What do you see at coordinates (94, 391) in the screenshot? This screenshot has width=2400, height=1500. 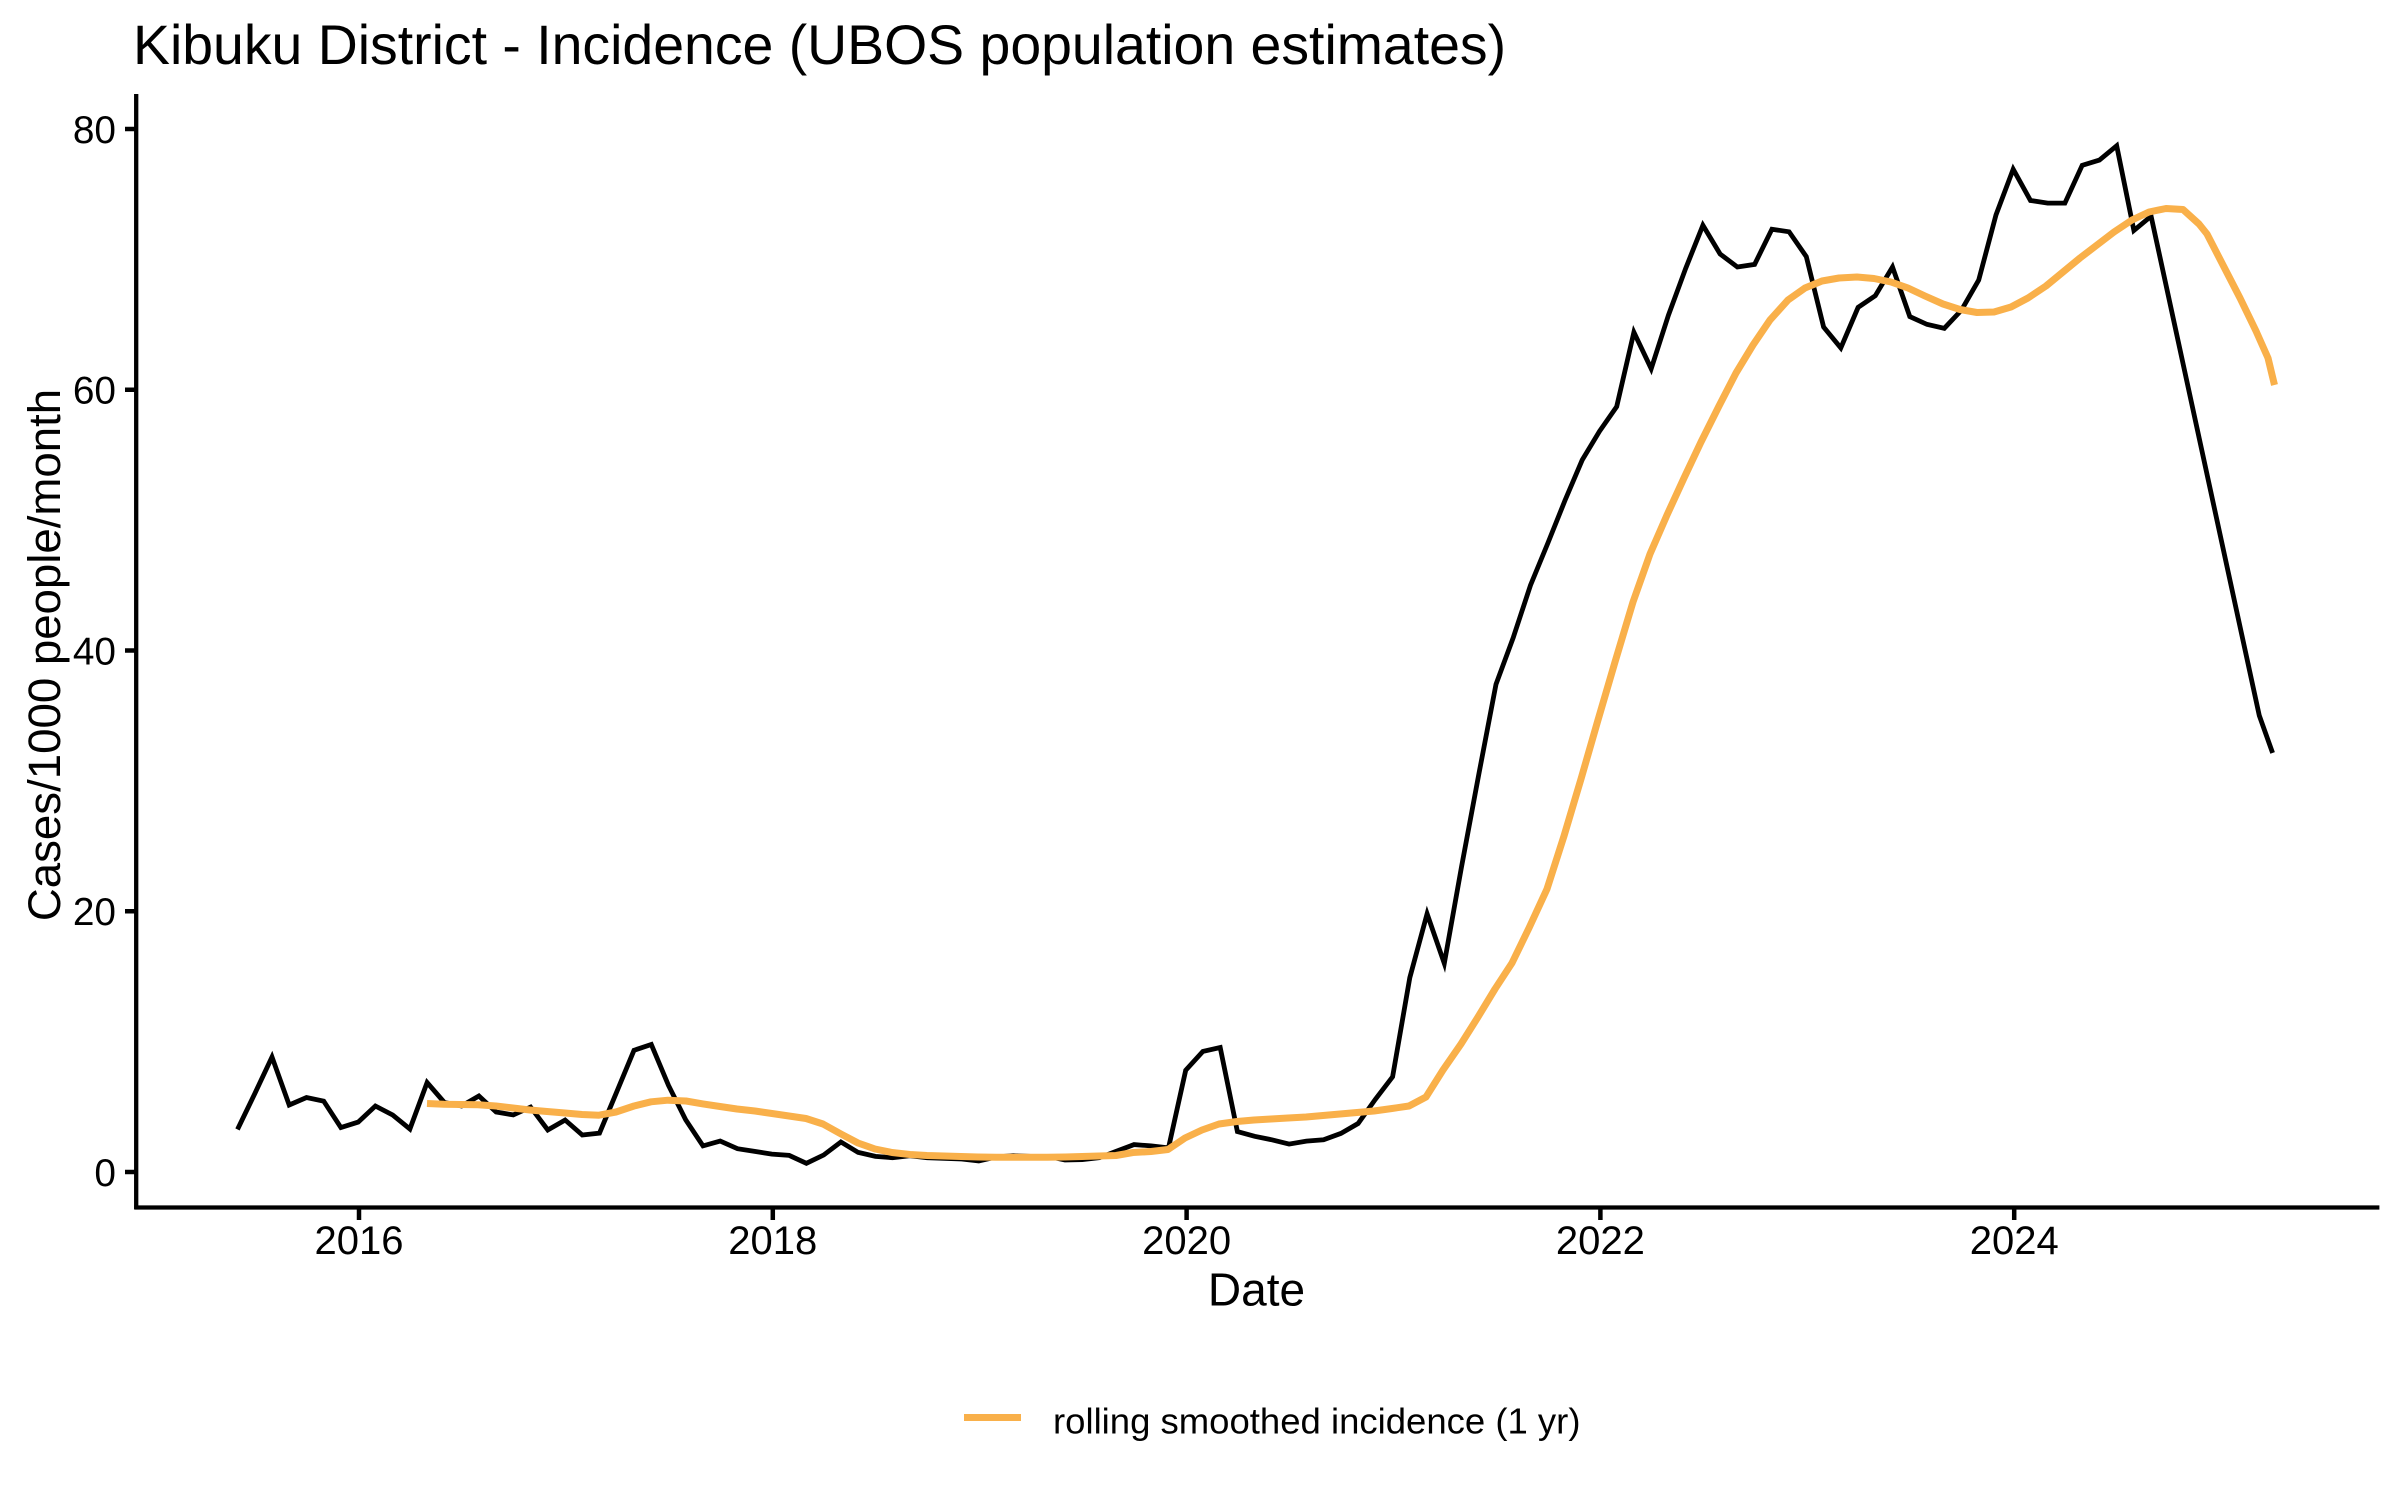 I see `svg-text: 60` at bounding box center [94, 391].